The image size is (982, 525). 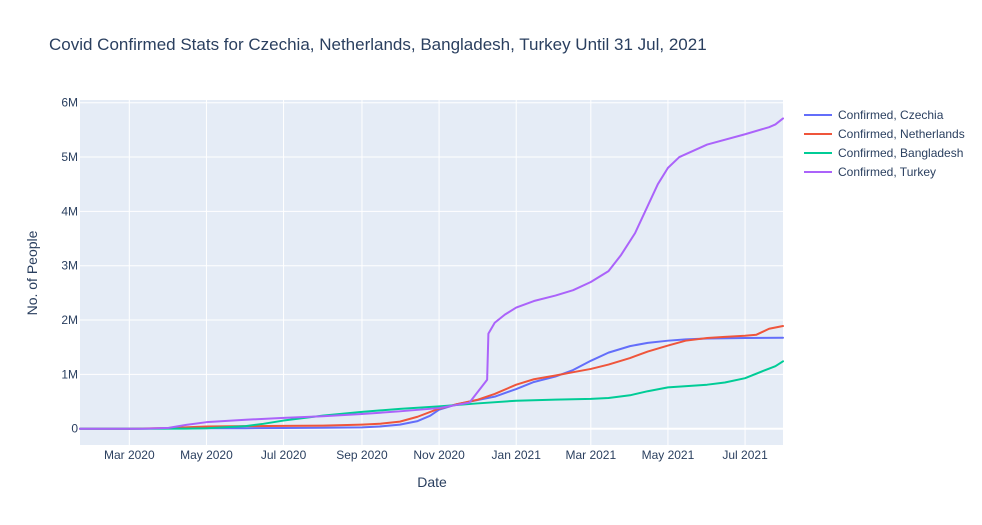 What do you see at coordinates (900, 153) in the screenshot?
I see `legend-label: Confirmed, Bangladesh` at bounding box center [900, 153].